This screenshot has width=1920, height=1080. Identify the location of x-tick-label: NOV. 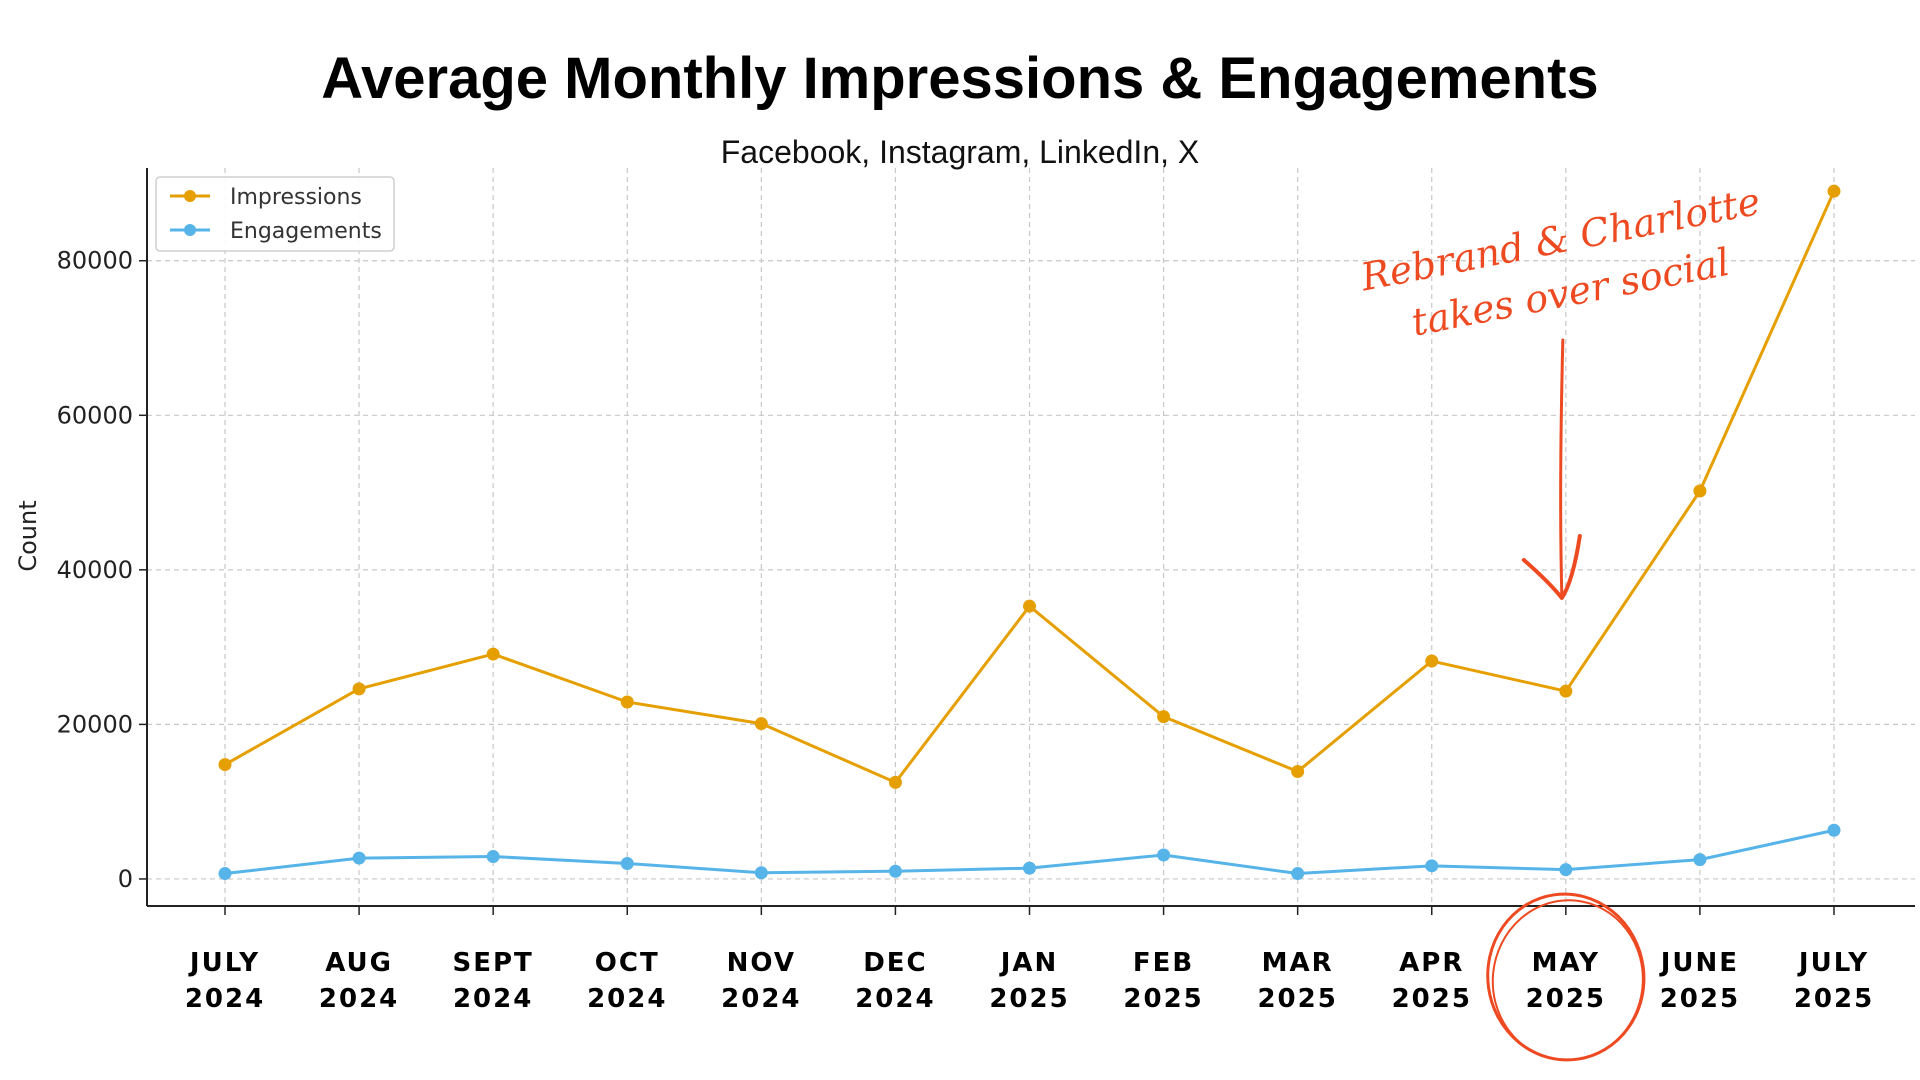
(761, 963).